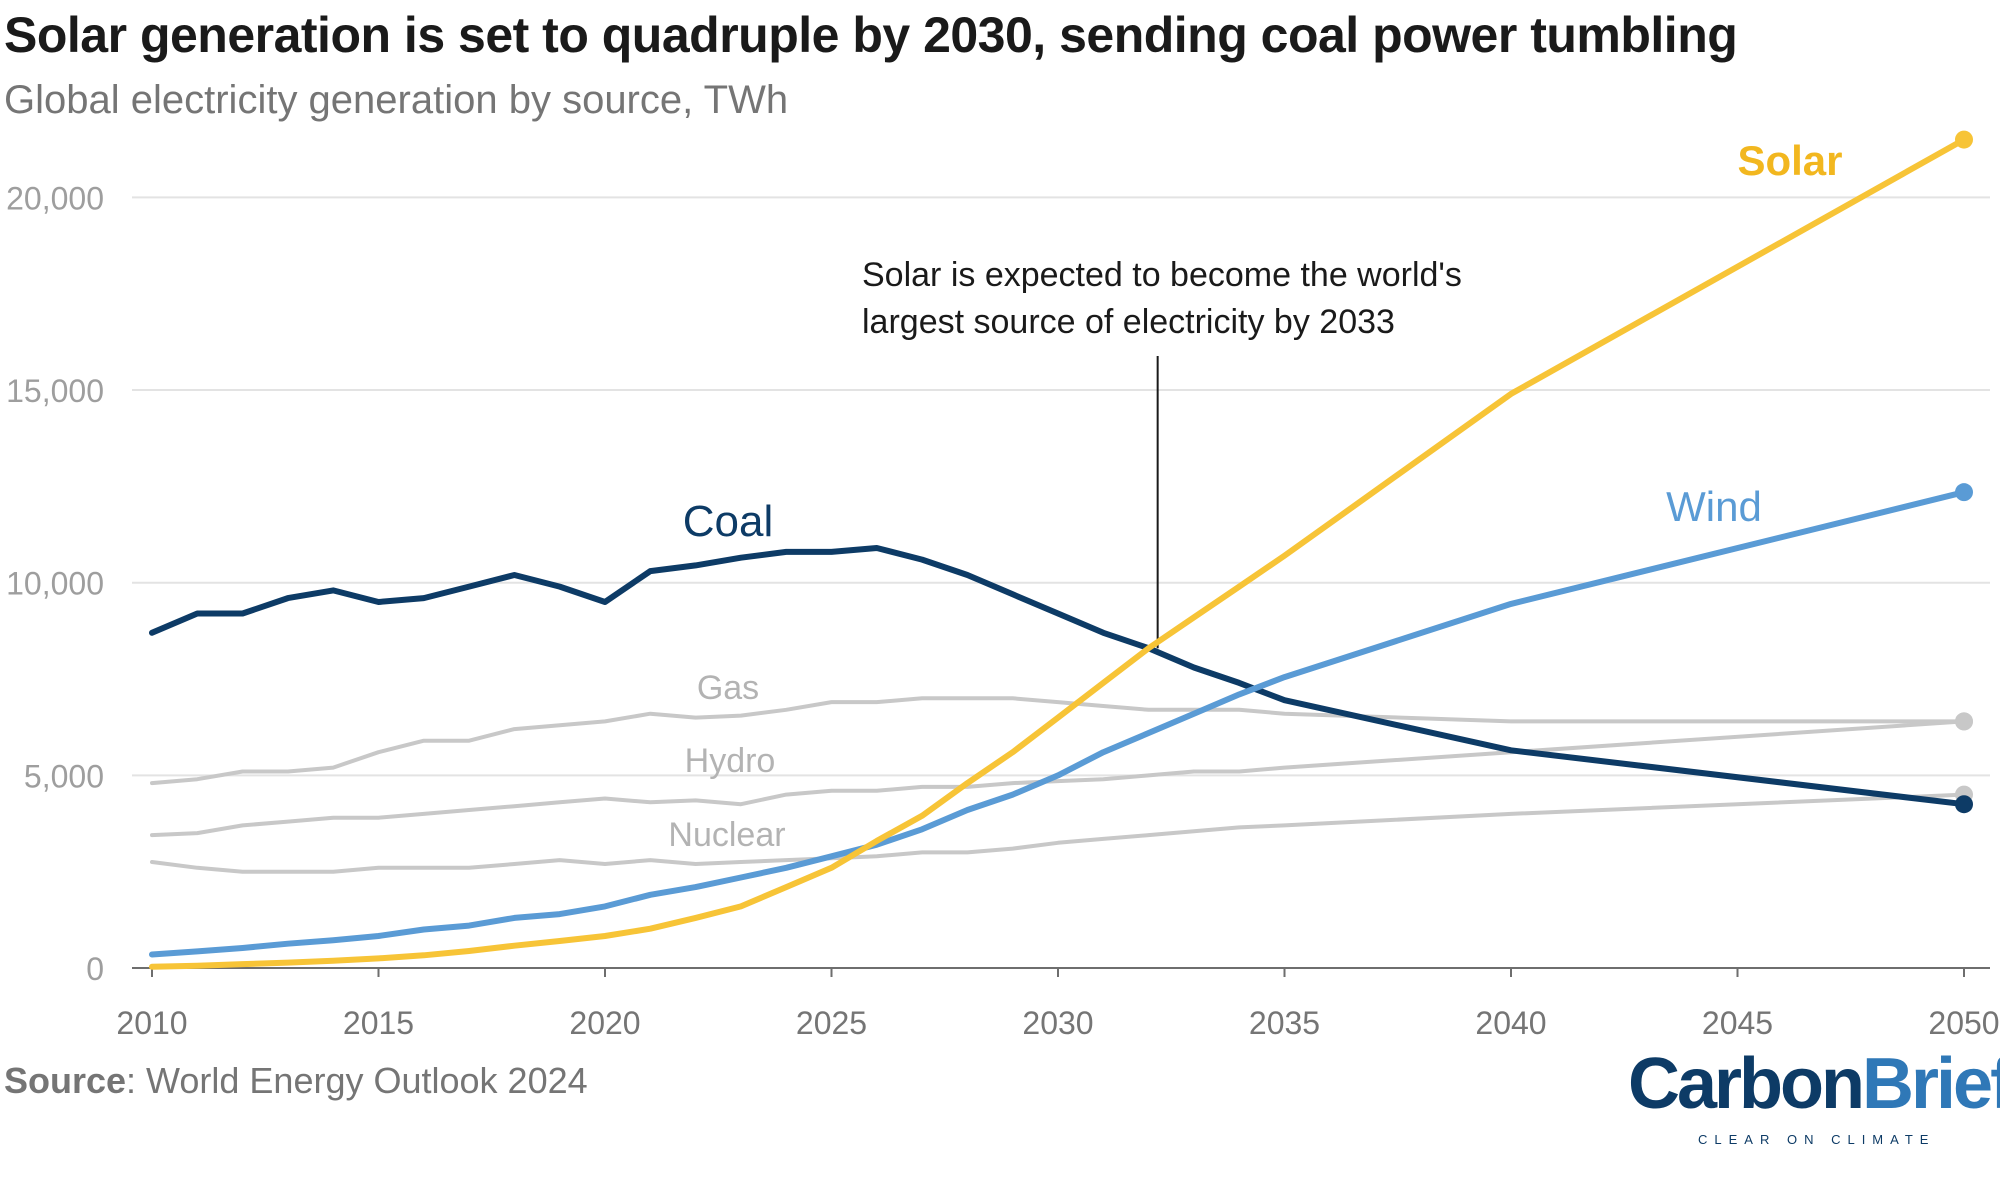 Image resolution: width=2000 pixels, height=1180 pixels. I want to click on logo-brief: Brief, so click(1931, 1084).